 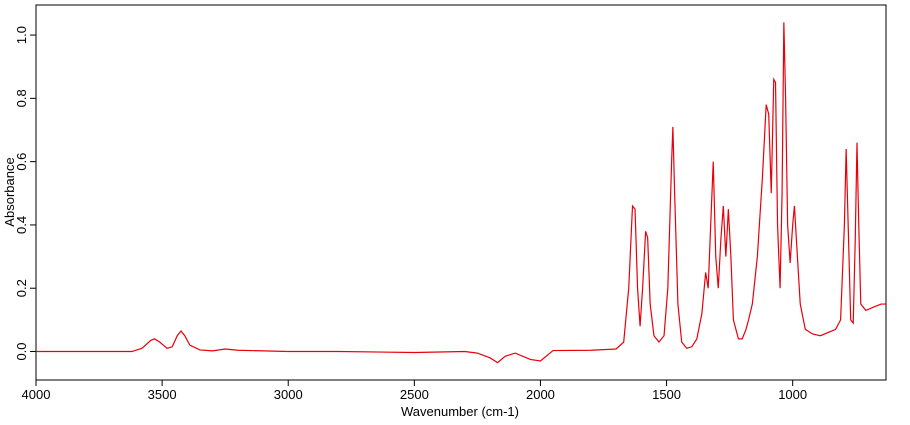 I want to click on x-tick-label: 2500, so click(x=414, y=394).